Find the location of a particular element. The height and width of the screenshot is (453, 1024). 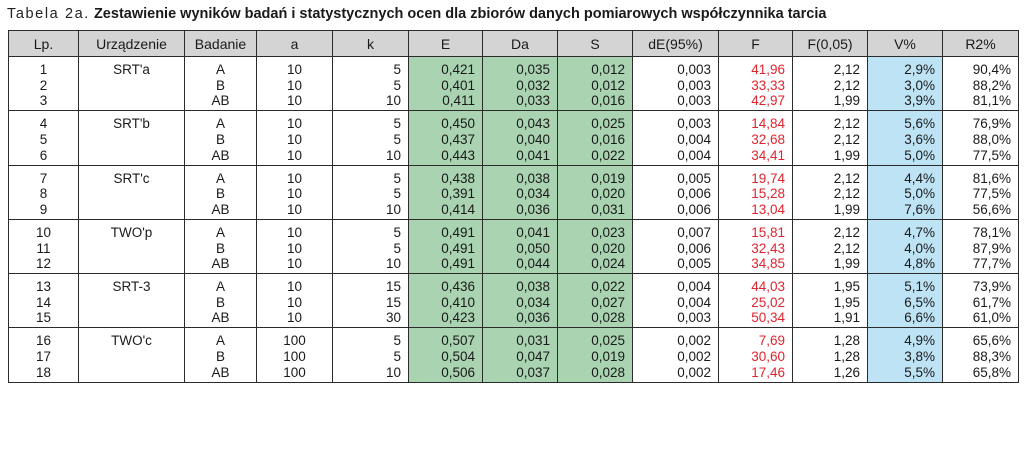

cell-device: SRT-3 is located at coordinates (131, 284).